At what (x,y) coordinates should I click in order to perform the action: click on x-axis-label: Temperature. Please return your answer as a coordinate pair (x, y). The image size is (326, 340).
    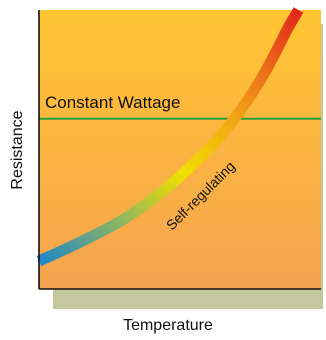
    Looking at the image, I should click on (168, 325).